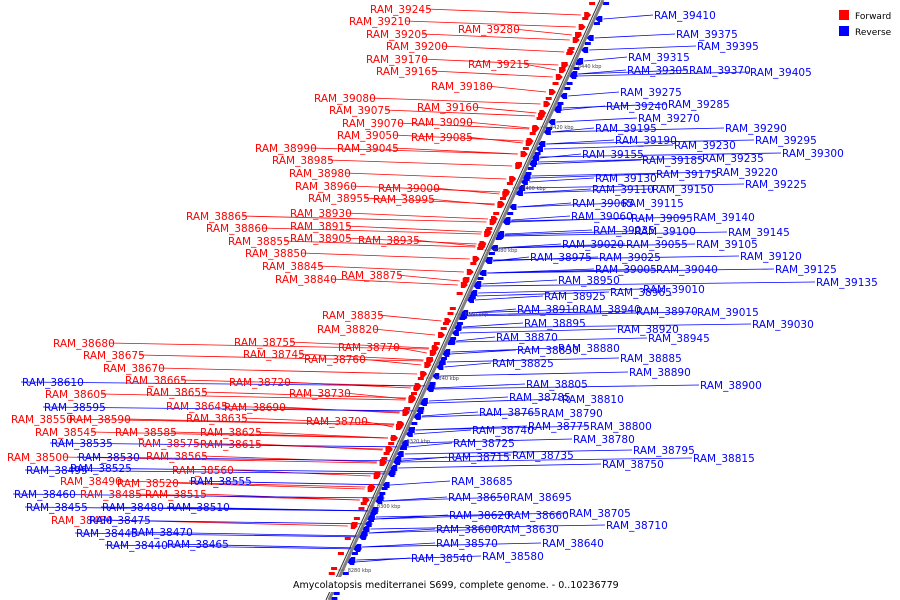  I want to click on forward-gene-label: RAM_38850, so click(276, 254).